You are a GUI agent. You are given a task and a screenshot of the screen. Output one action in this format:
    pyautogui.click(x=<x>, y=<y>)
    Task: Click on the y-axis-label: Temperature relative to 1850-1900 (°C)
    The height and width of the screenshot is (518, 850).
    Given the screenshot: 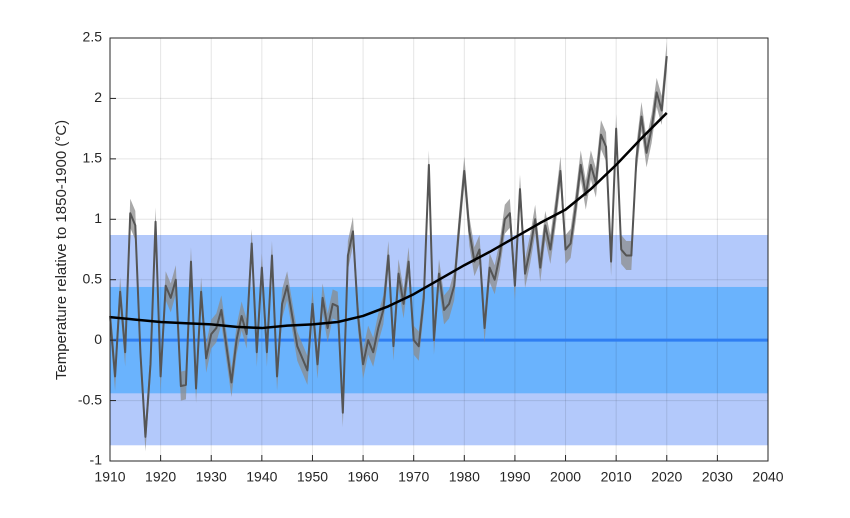 What is the action you would take?
    pyautogui.click(x=61, y=250)
    